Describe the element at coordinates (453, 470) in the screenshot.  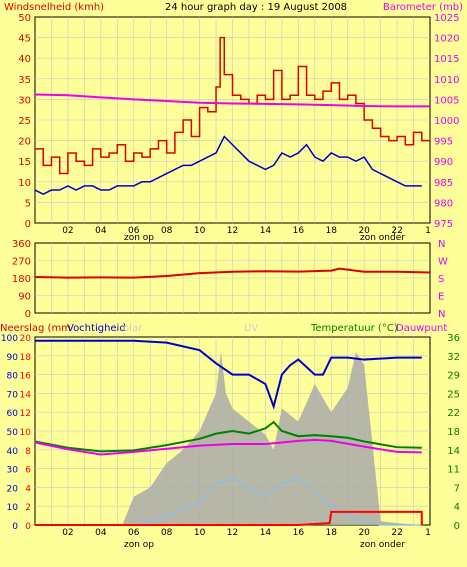
I see `temperature-y-tick-label: 11` at that location.